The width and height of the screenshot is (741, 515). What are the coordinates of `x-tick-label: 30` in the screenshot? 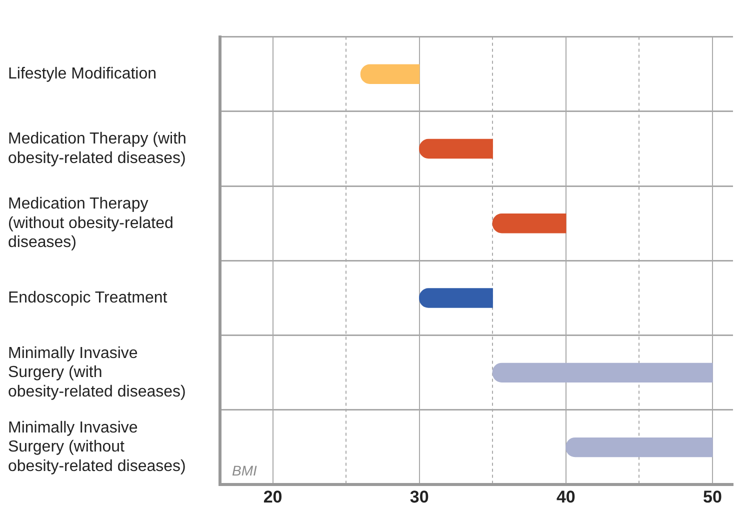 It's located at (419, 496).